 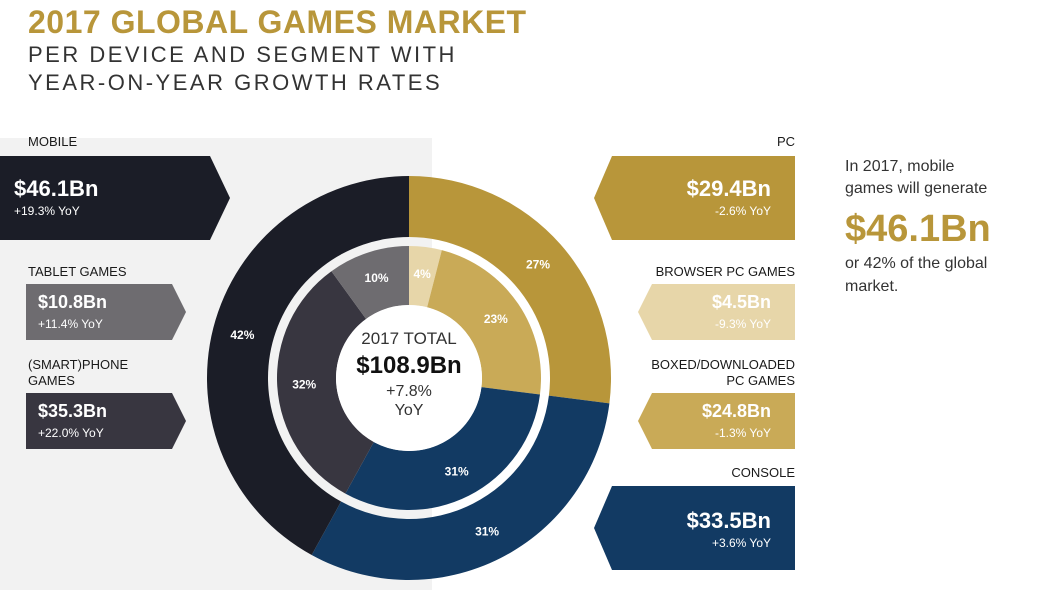 What do you see at coordinates (73, 411) in the screenshot?
I see `smartphone-value: $35.3Bn` at bounding box center [73, 411].